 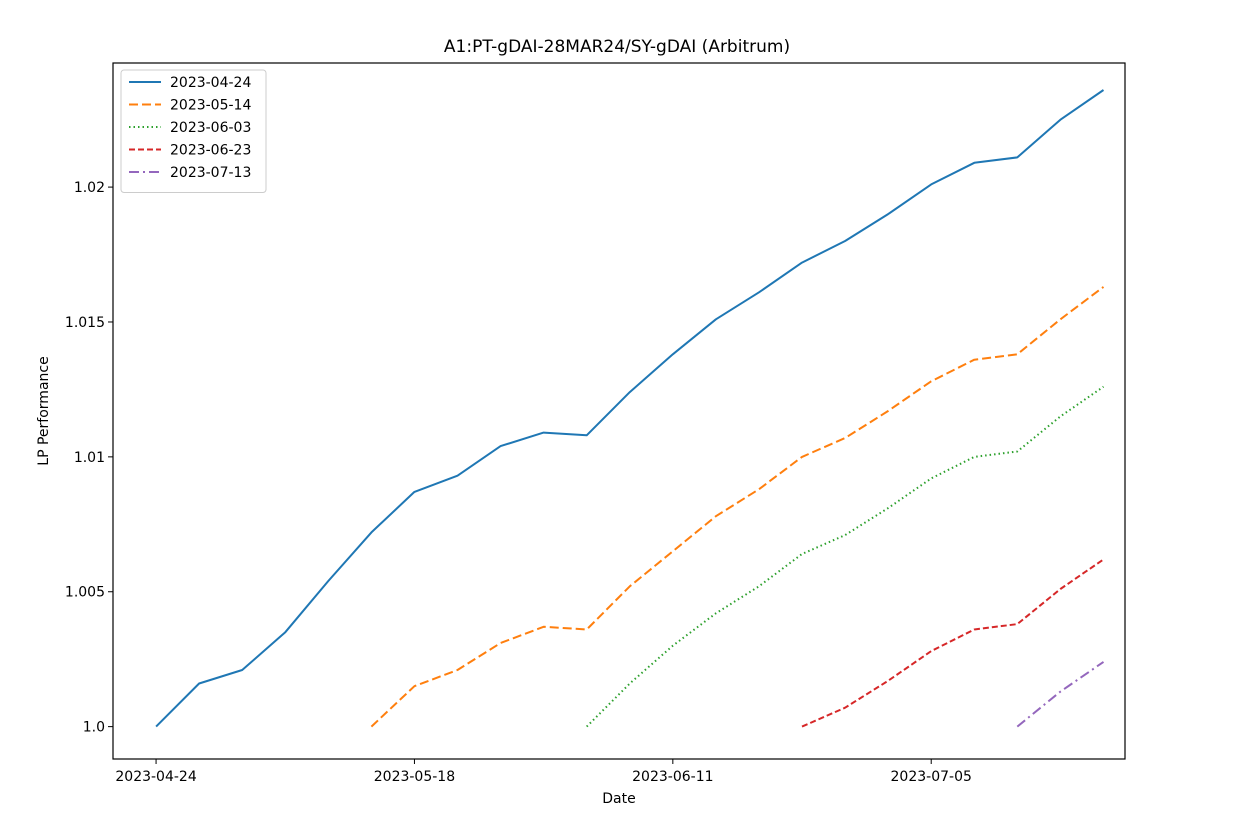 What do you see at coordinates (618, 799) in the screenshot?
I see `x-axis-title: Date` at bounding box center [618, 799].